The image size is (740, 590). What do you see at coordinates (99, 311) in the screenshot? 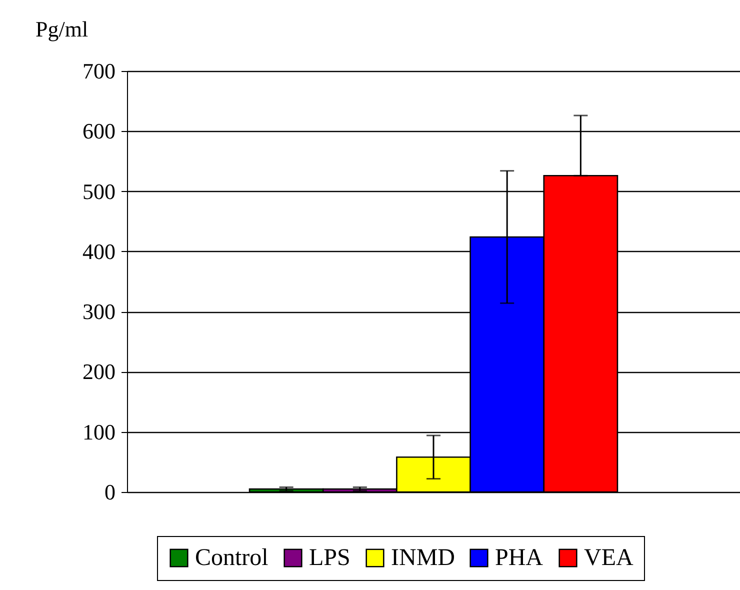
I see `y-tick-label: 300` at bounding box center [99, 311].